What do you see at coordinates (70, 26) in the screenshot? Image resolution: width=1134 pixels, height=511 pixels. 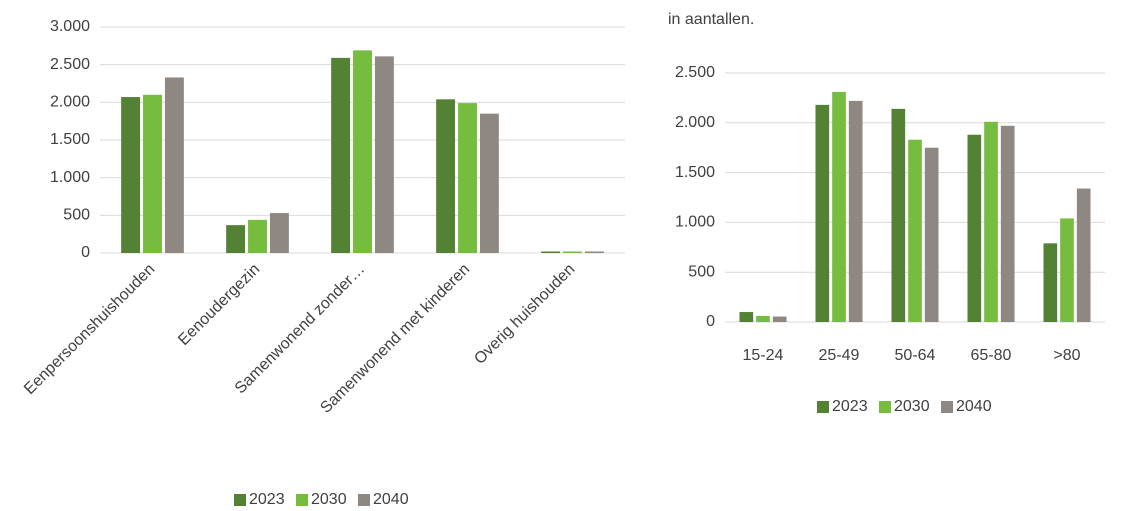 I see `y-tick-label: 3.000` at bounding box center [70, 26].